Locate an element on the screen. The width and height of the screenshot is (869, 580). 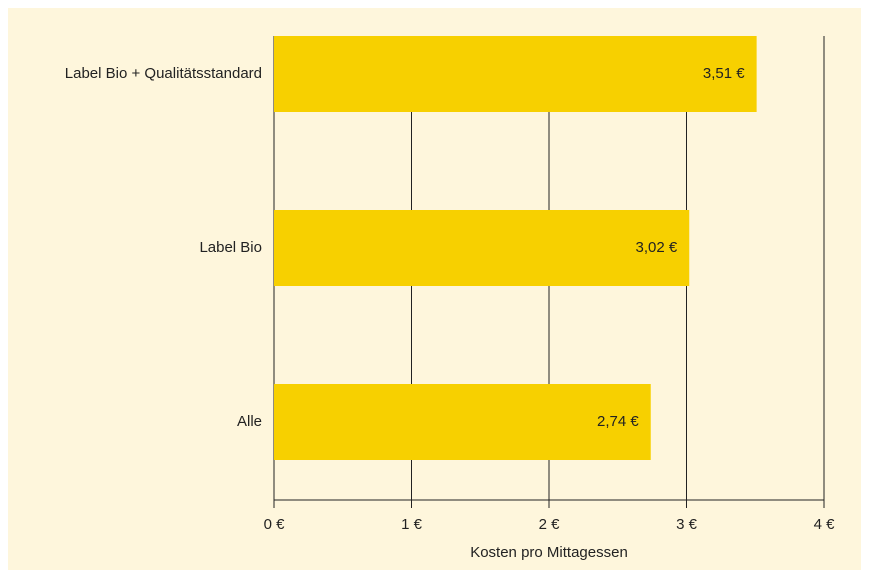
x-tick-label: 4 € is located at coordinates (825, 524).